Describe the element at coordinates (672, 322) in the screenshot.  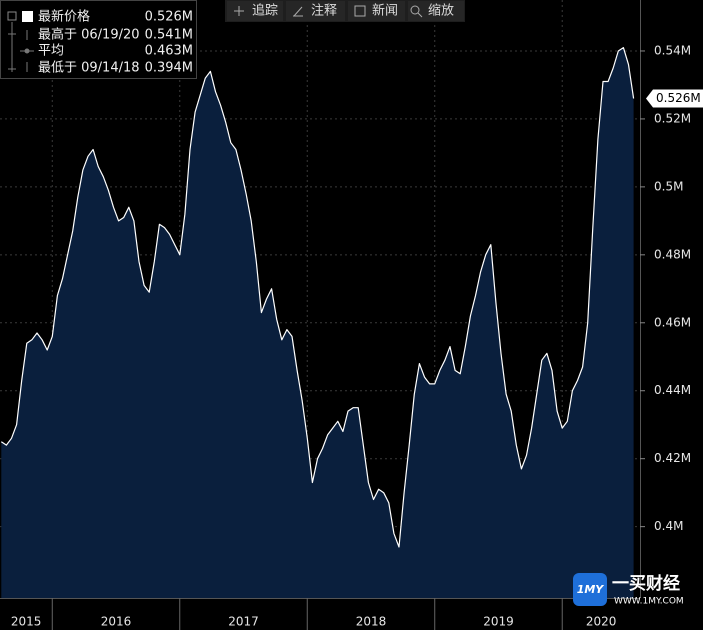
I see `y-tick-label: 0.46M` at that location.